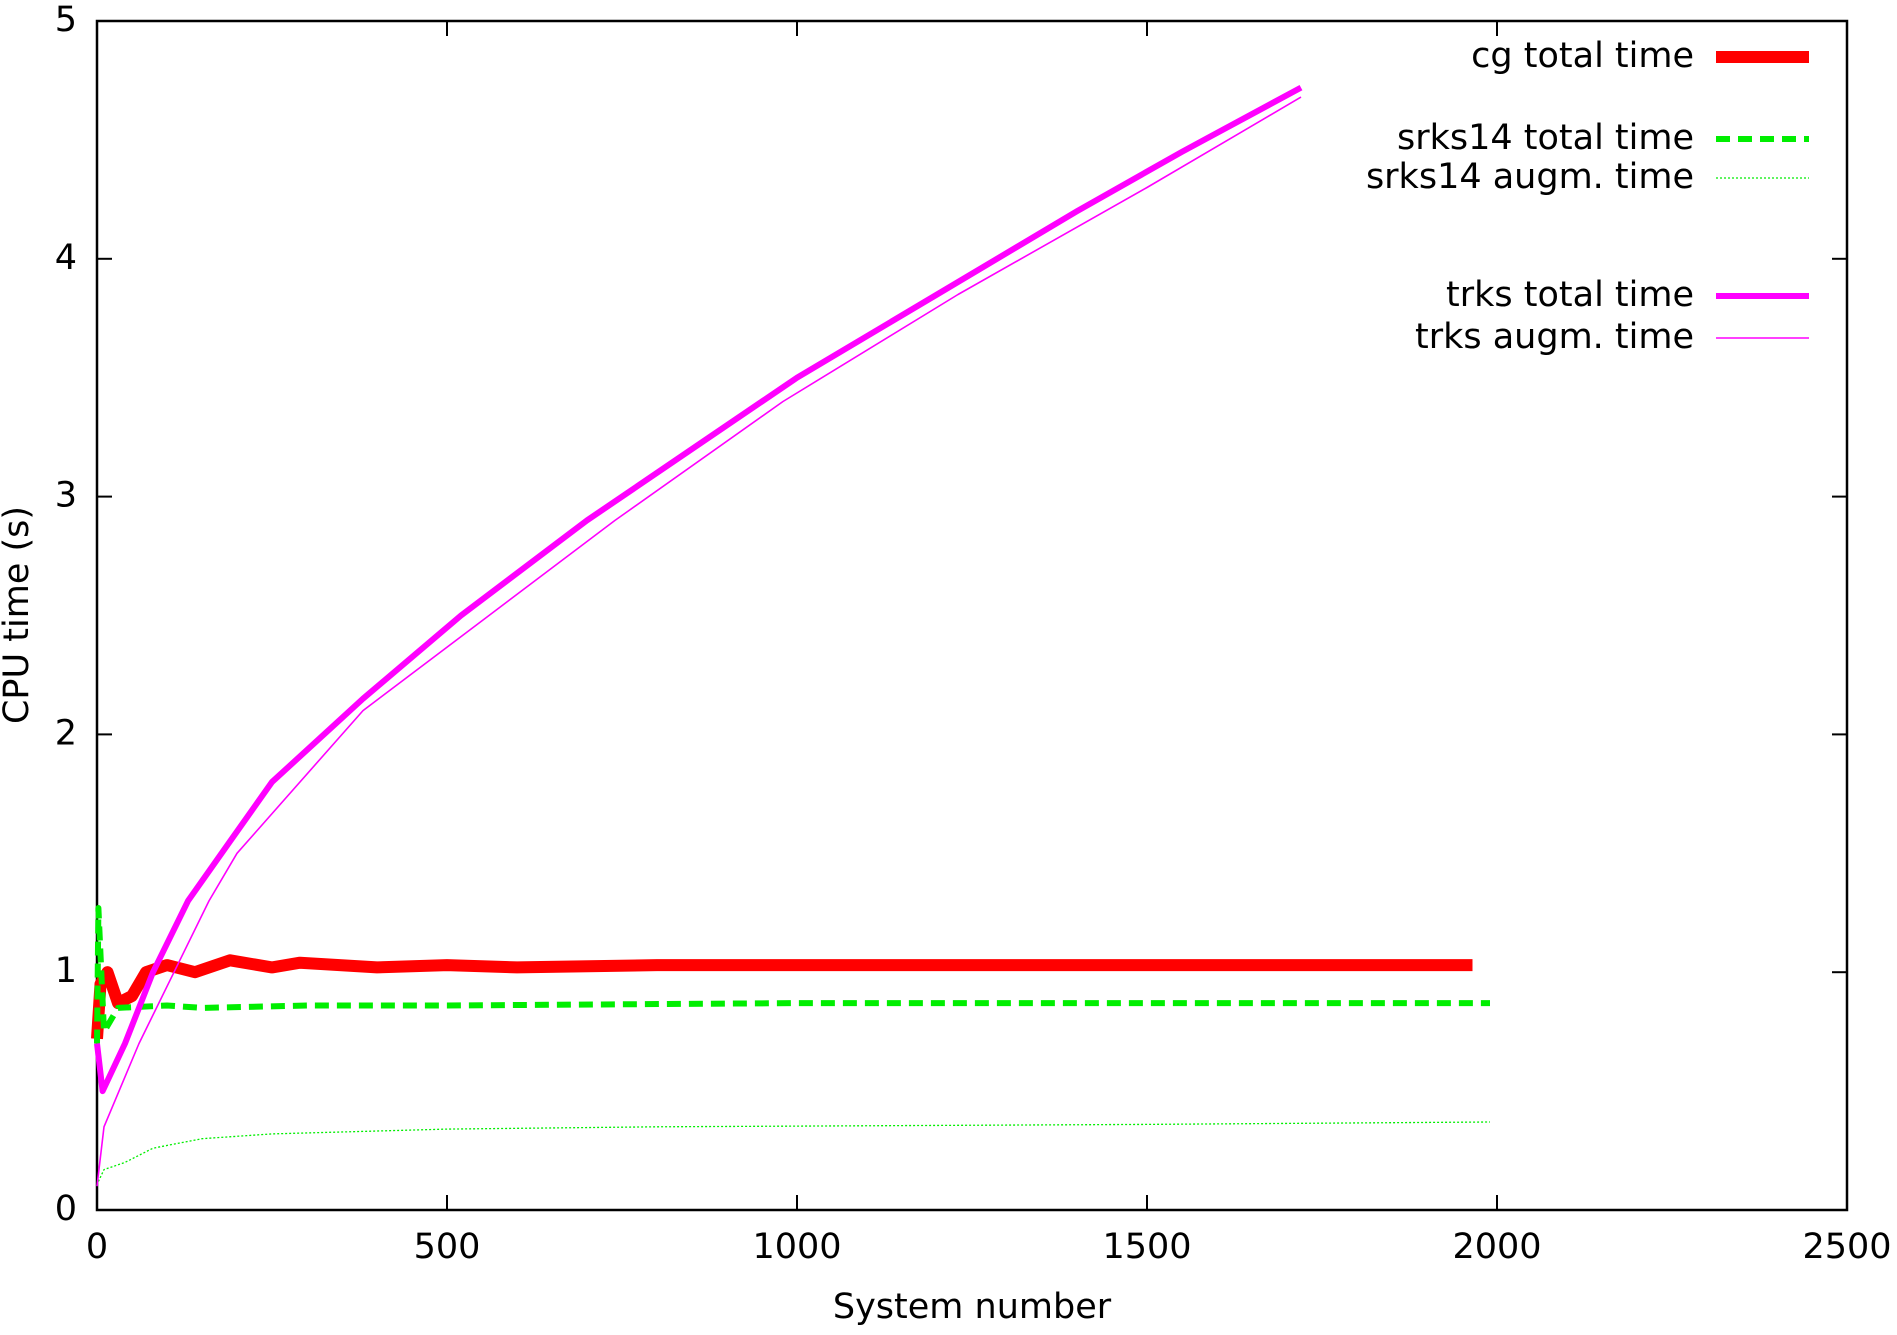  I want to click on y-tick-label: 1, so click(66, 971).